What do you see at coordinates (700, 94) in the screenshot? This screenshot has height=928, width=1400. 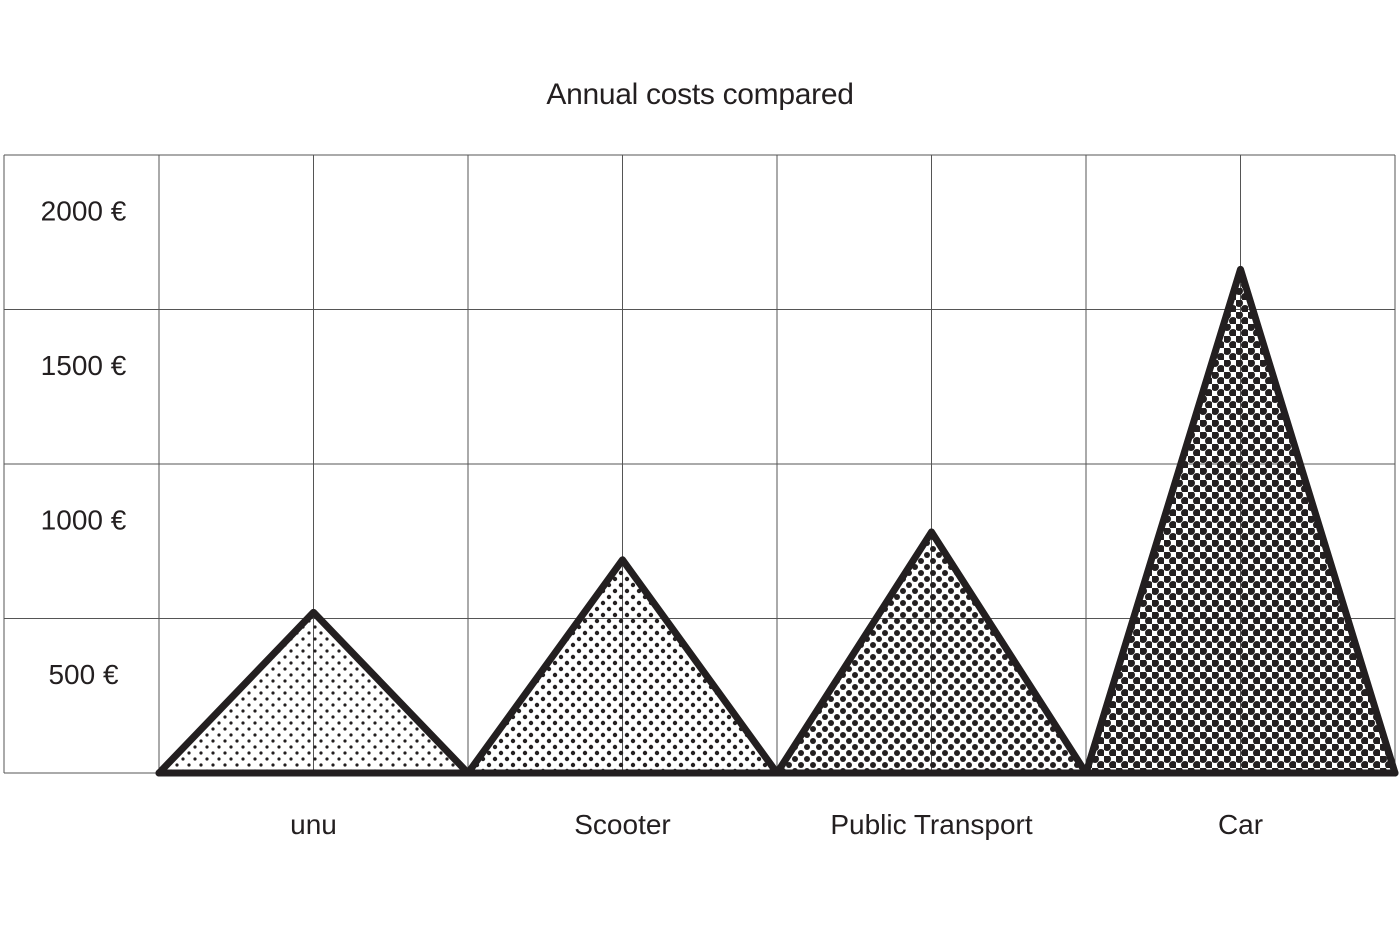 I see `chart-title: Annual costs compared` at bounding box center [700, 94].